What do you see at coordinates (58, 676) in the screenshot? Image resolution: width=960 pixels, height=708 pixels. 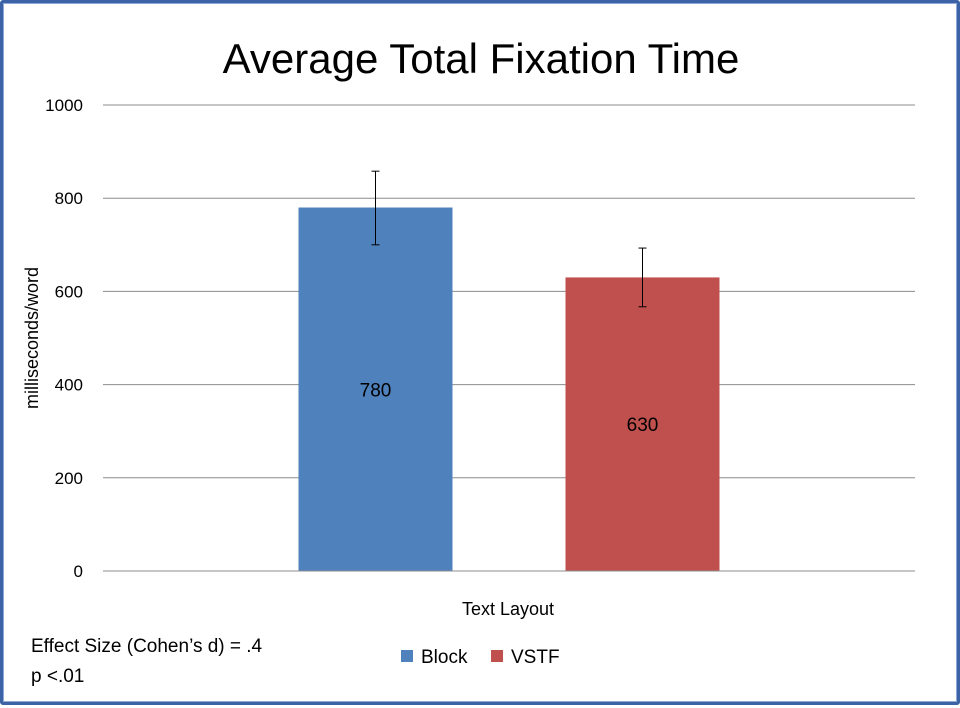 I see `p-value-note: p <.01` at bounding box center [58, 676].